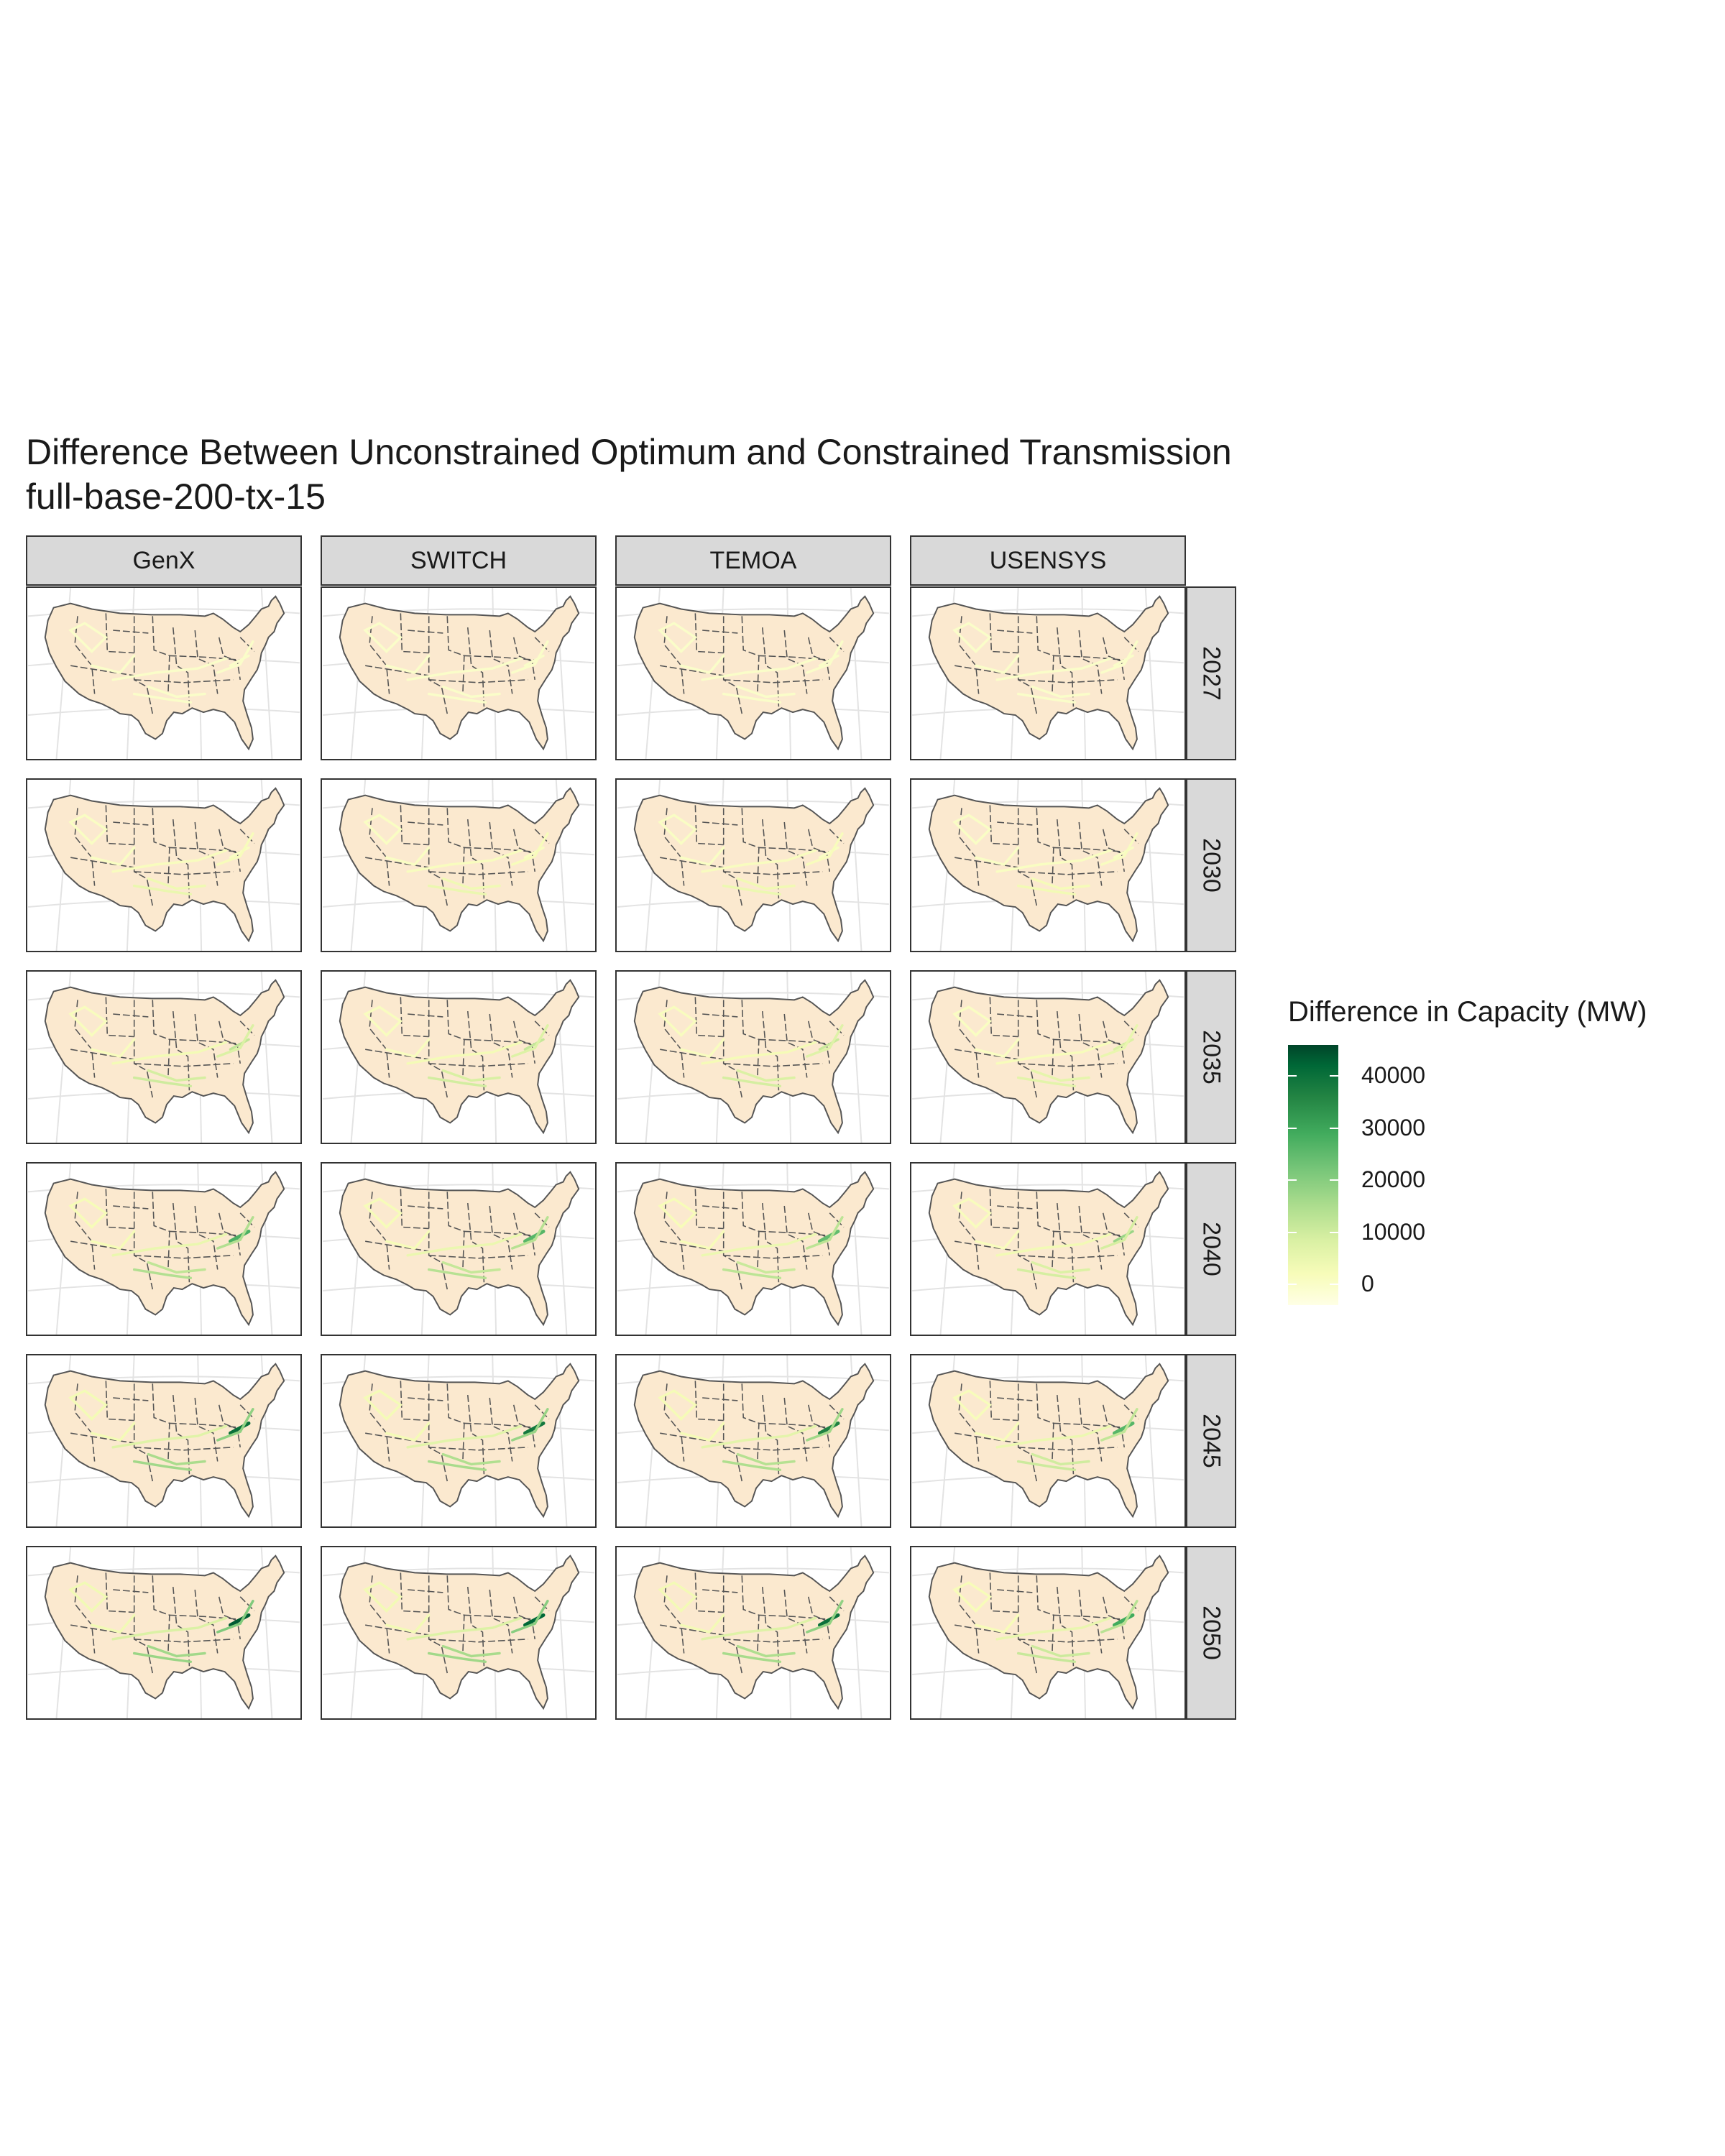  I want to click on facet-strip-2027: 2027, so click(1211, 673).